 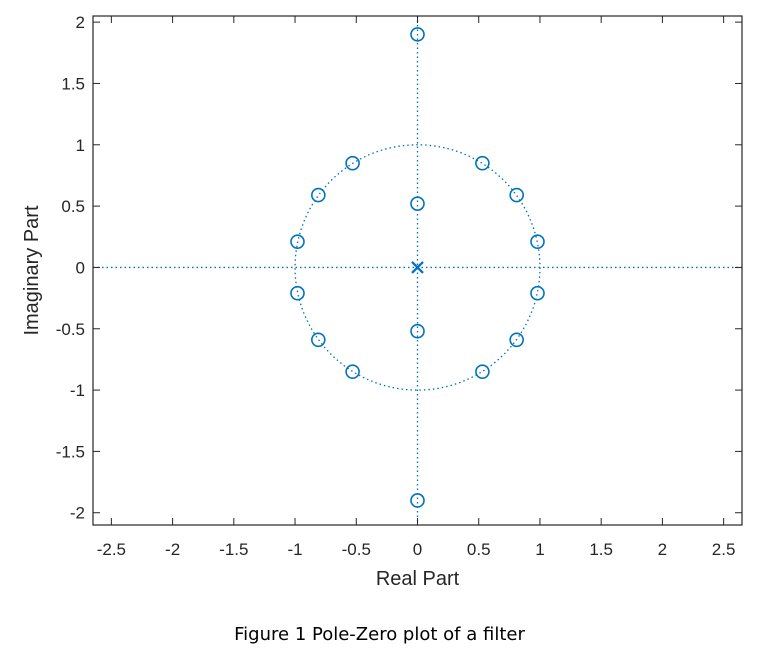 What do you see at coordinates (32, 270) in the screenshot?
I see `y-axis-label: Imaginary Part` at bounding box center [32, 270].